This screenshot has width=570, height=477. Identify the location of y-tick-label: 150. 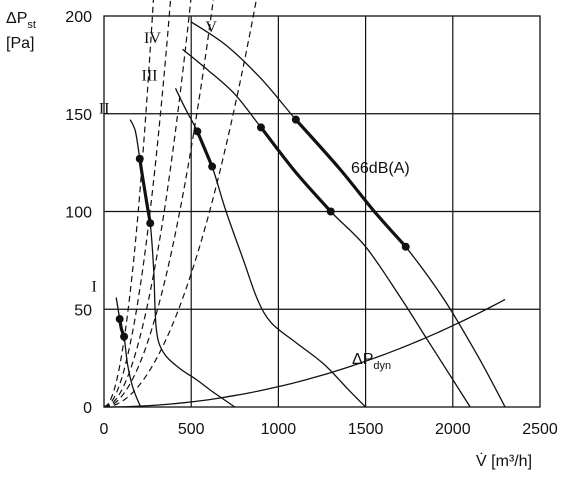
(78, 115).